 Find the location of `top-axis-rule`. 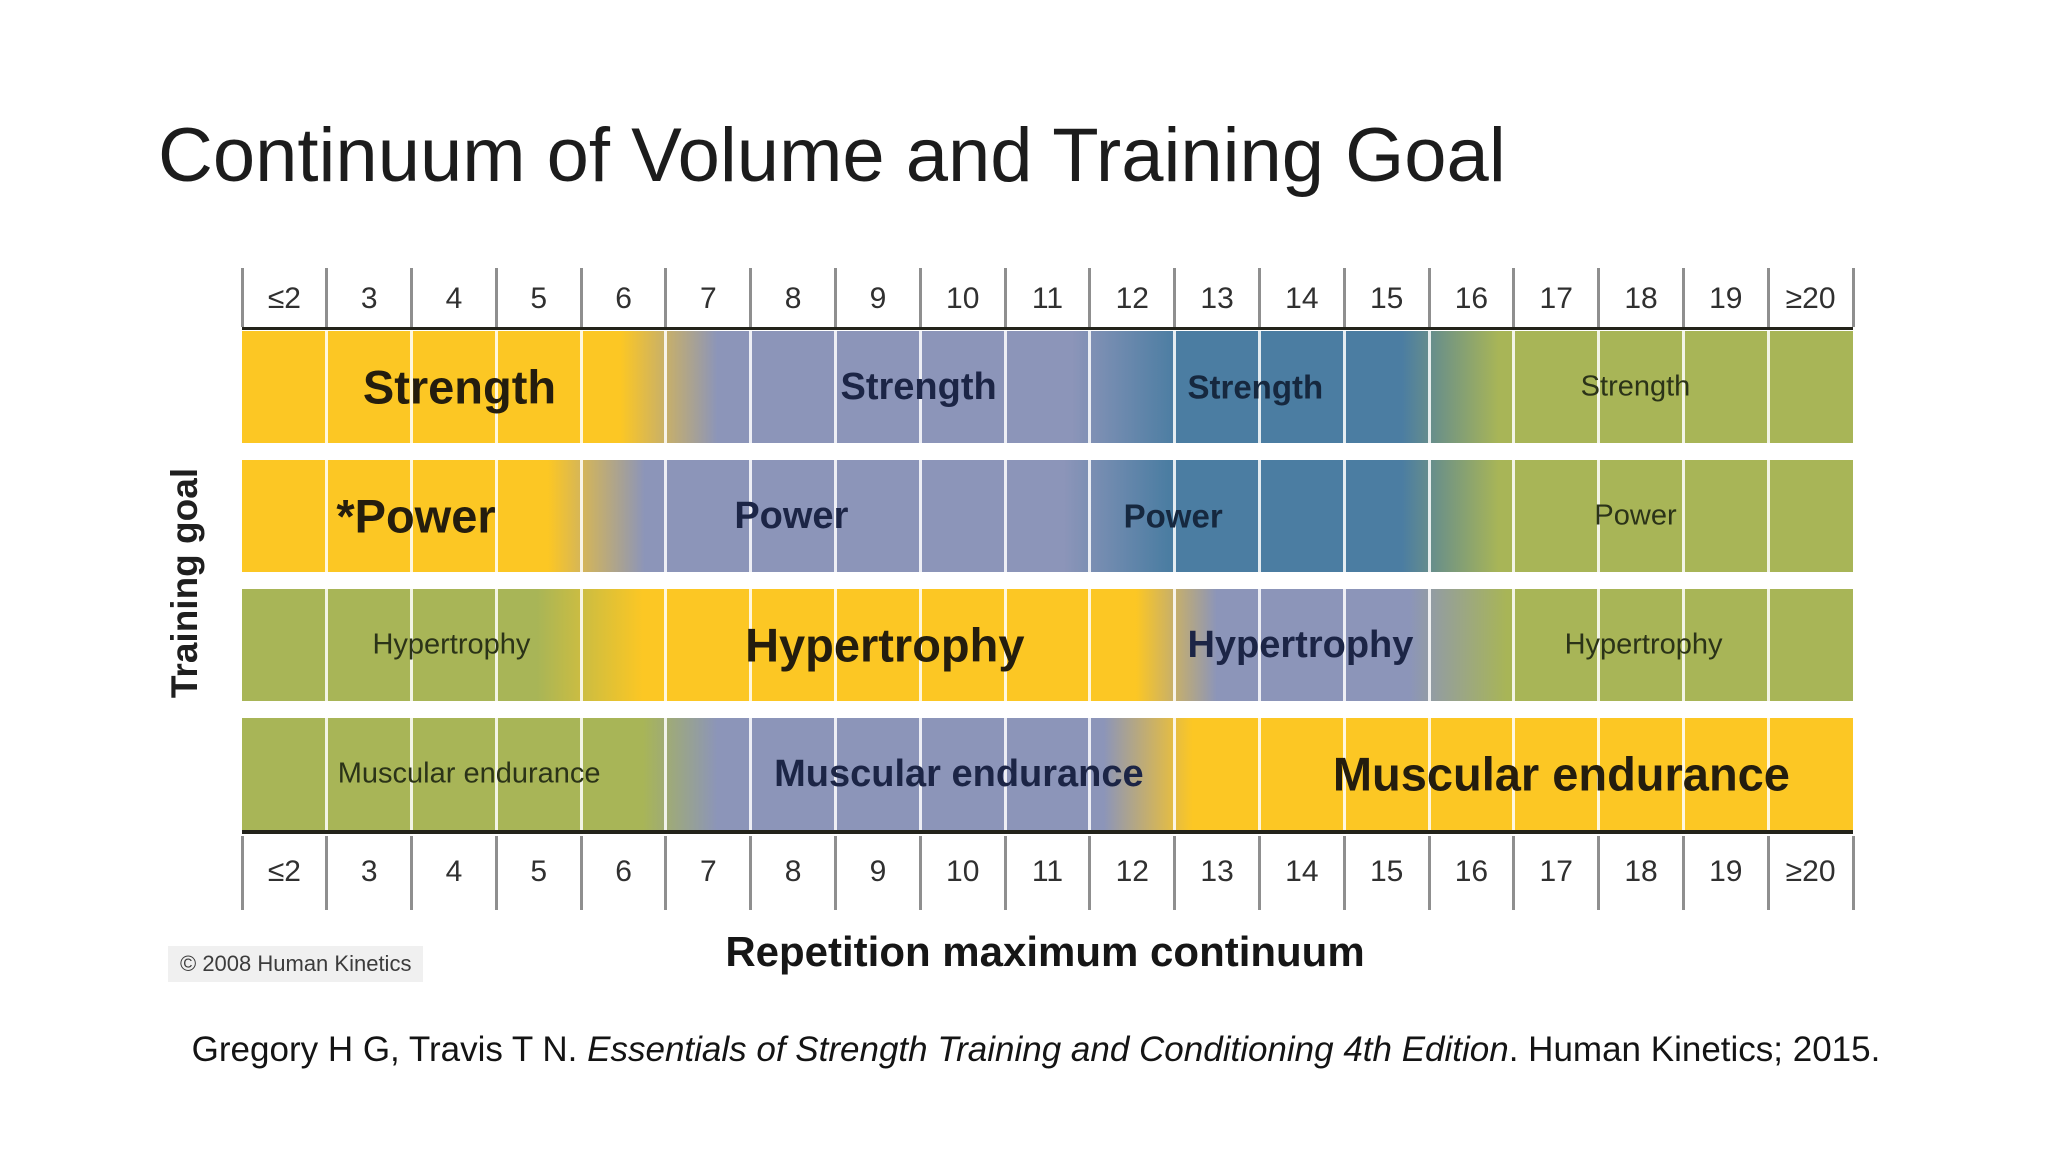

top-axis-rule is located at coordinates (1047, 328).